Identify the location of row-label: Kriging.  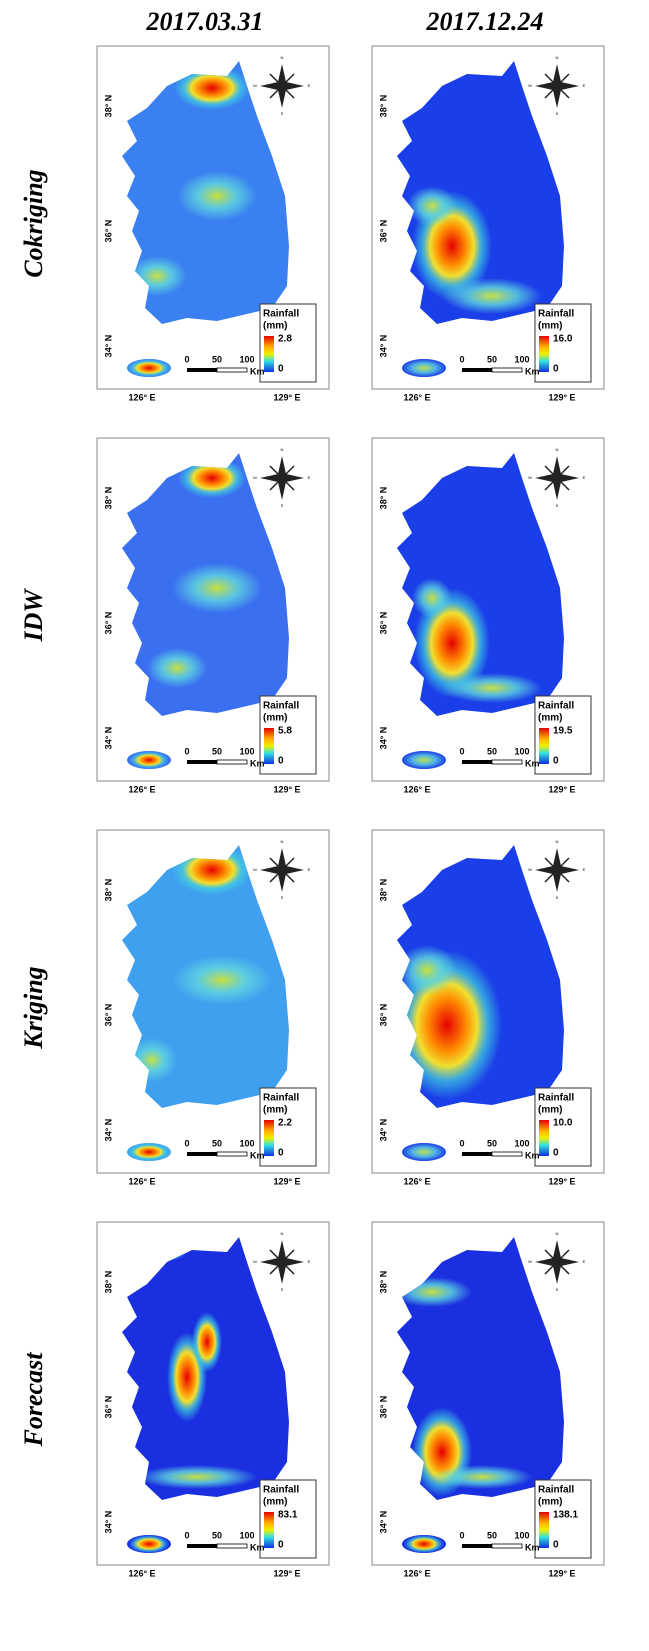
(33, 1007).